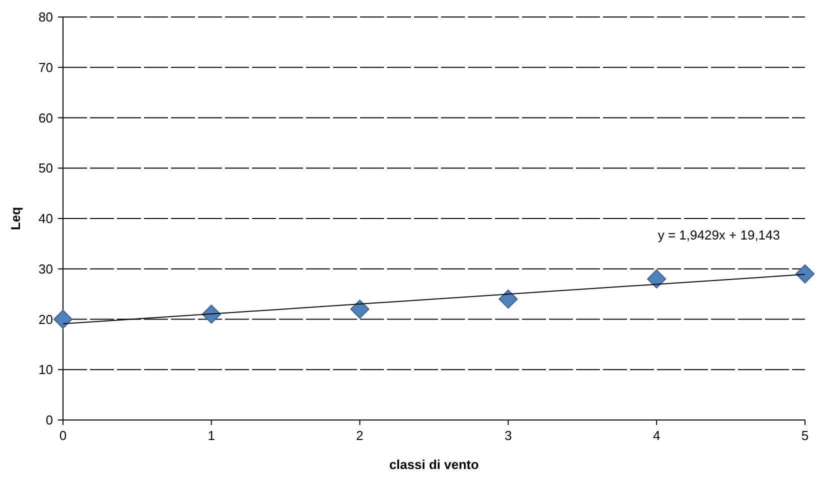  What do you see at coordinates (508, 435) in the screenshot?
I see `x-tick-label: 3` at bounding box center [508, 435].